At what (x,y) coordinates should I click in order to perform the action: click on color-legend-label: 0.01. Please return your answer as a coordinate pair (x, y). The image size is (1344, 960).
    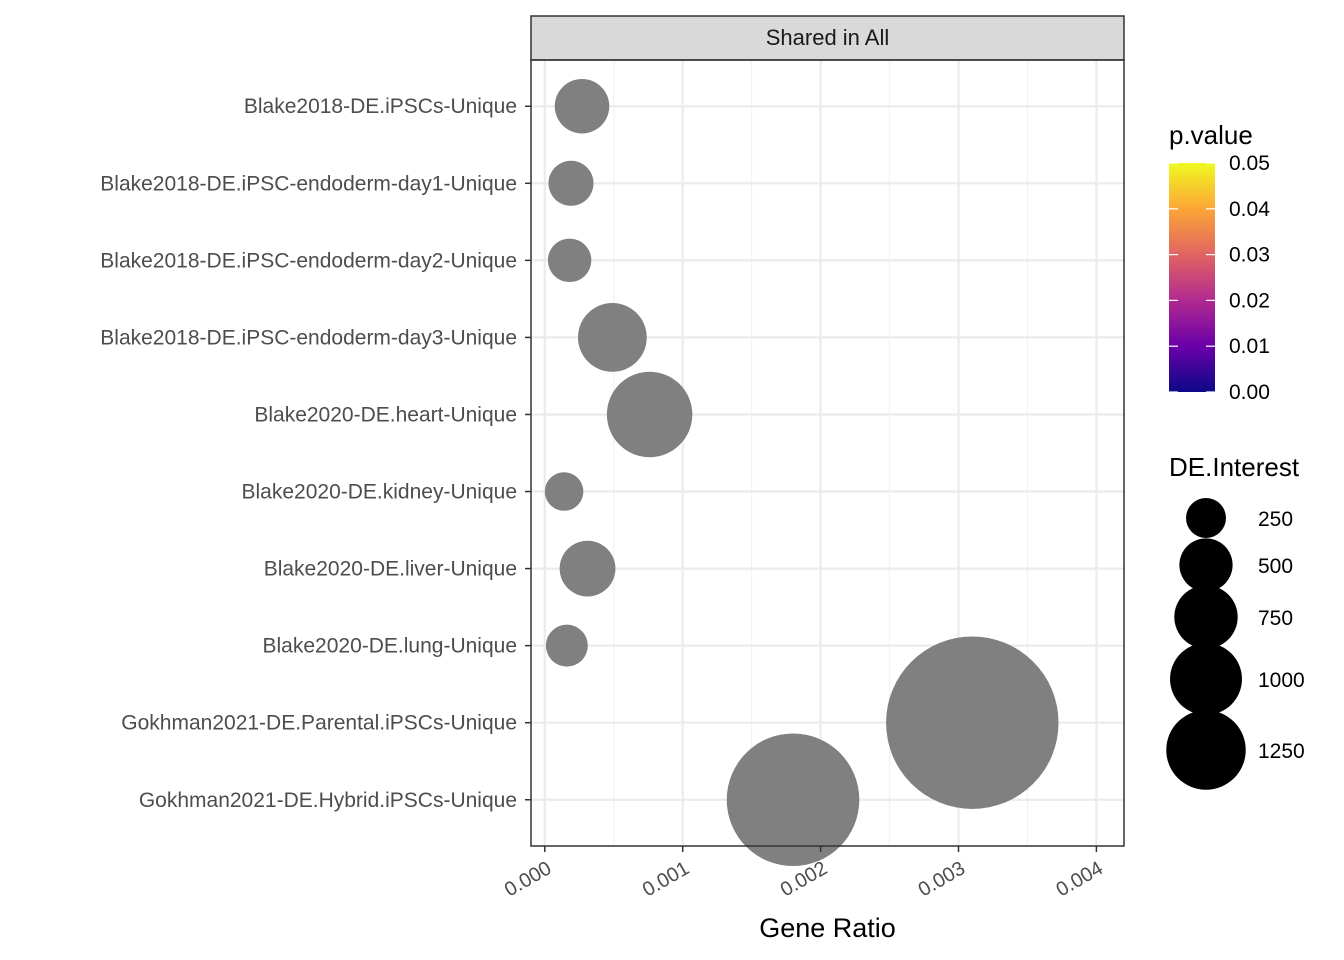
    Looking at the image, I should click on (1249, 346).